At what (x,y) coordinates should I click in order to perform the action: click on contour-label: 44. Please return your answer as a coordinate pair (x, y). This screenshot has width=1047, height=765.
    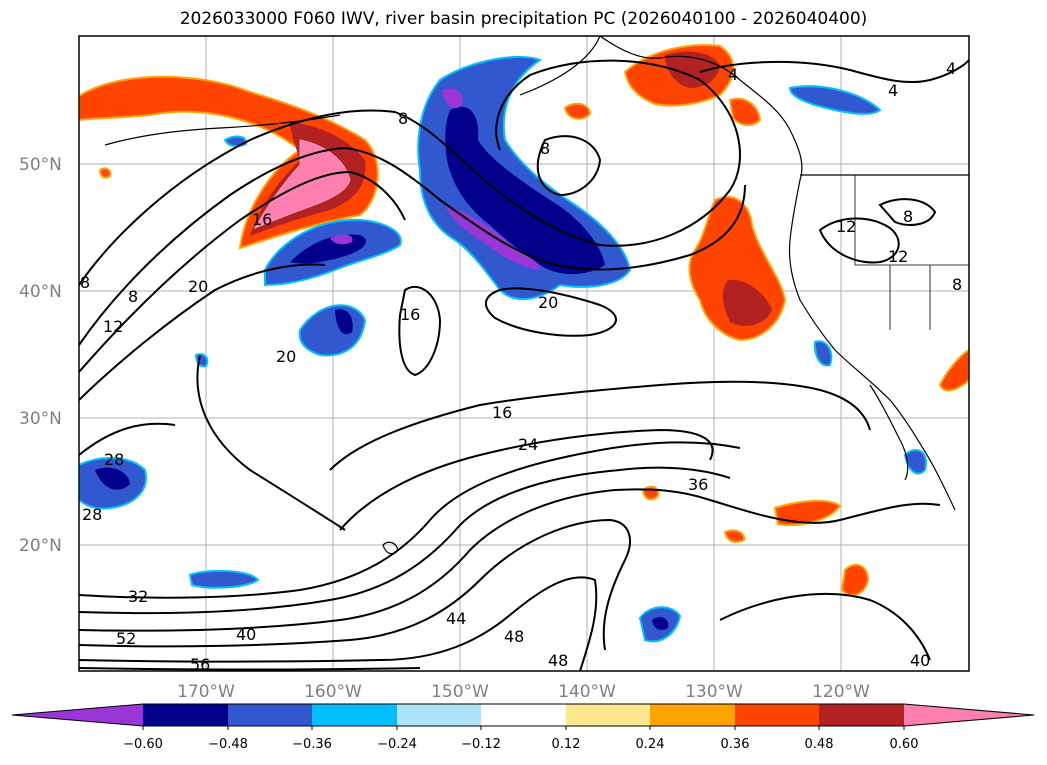
    Looking at the image, I should click on (456, 618).